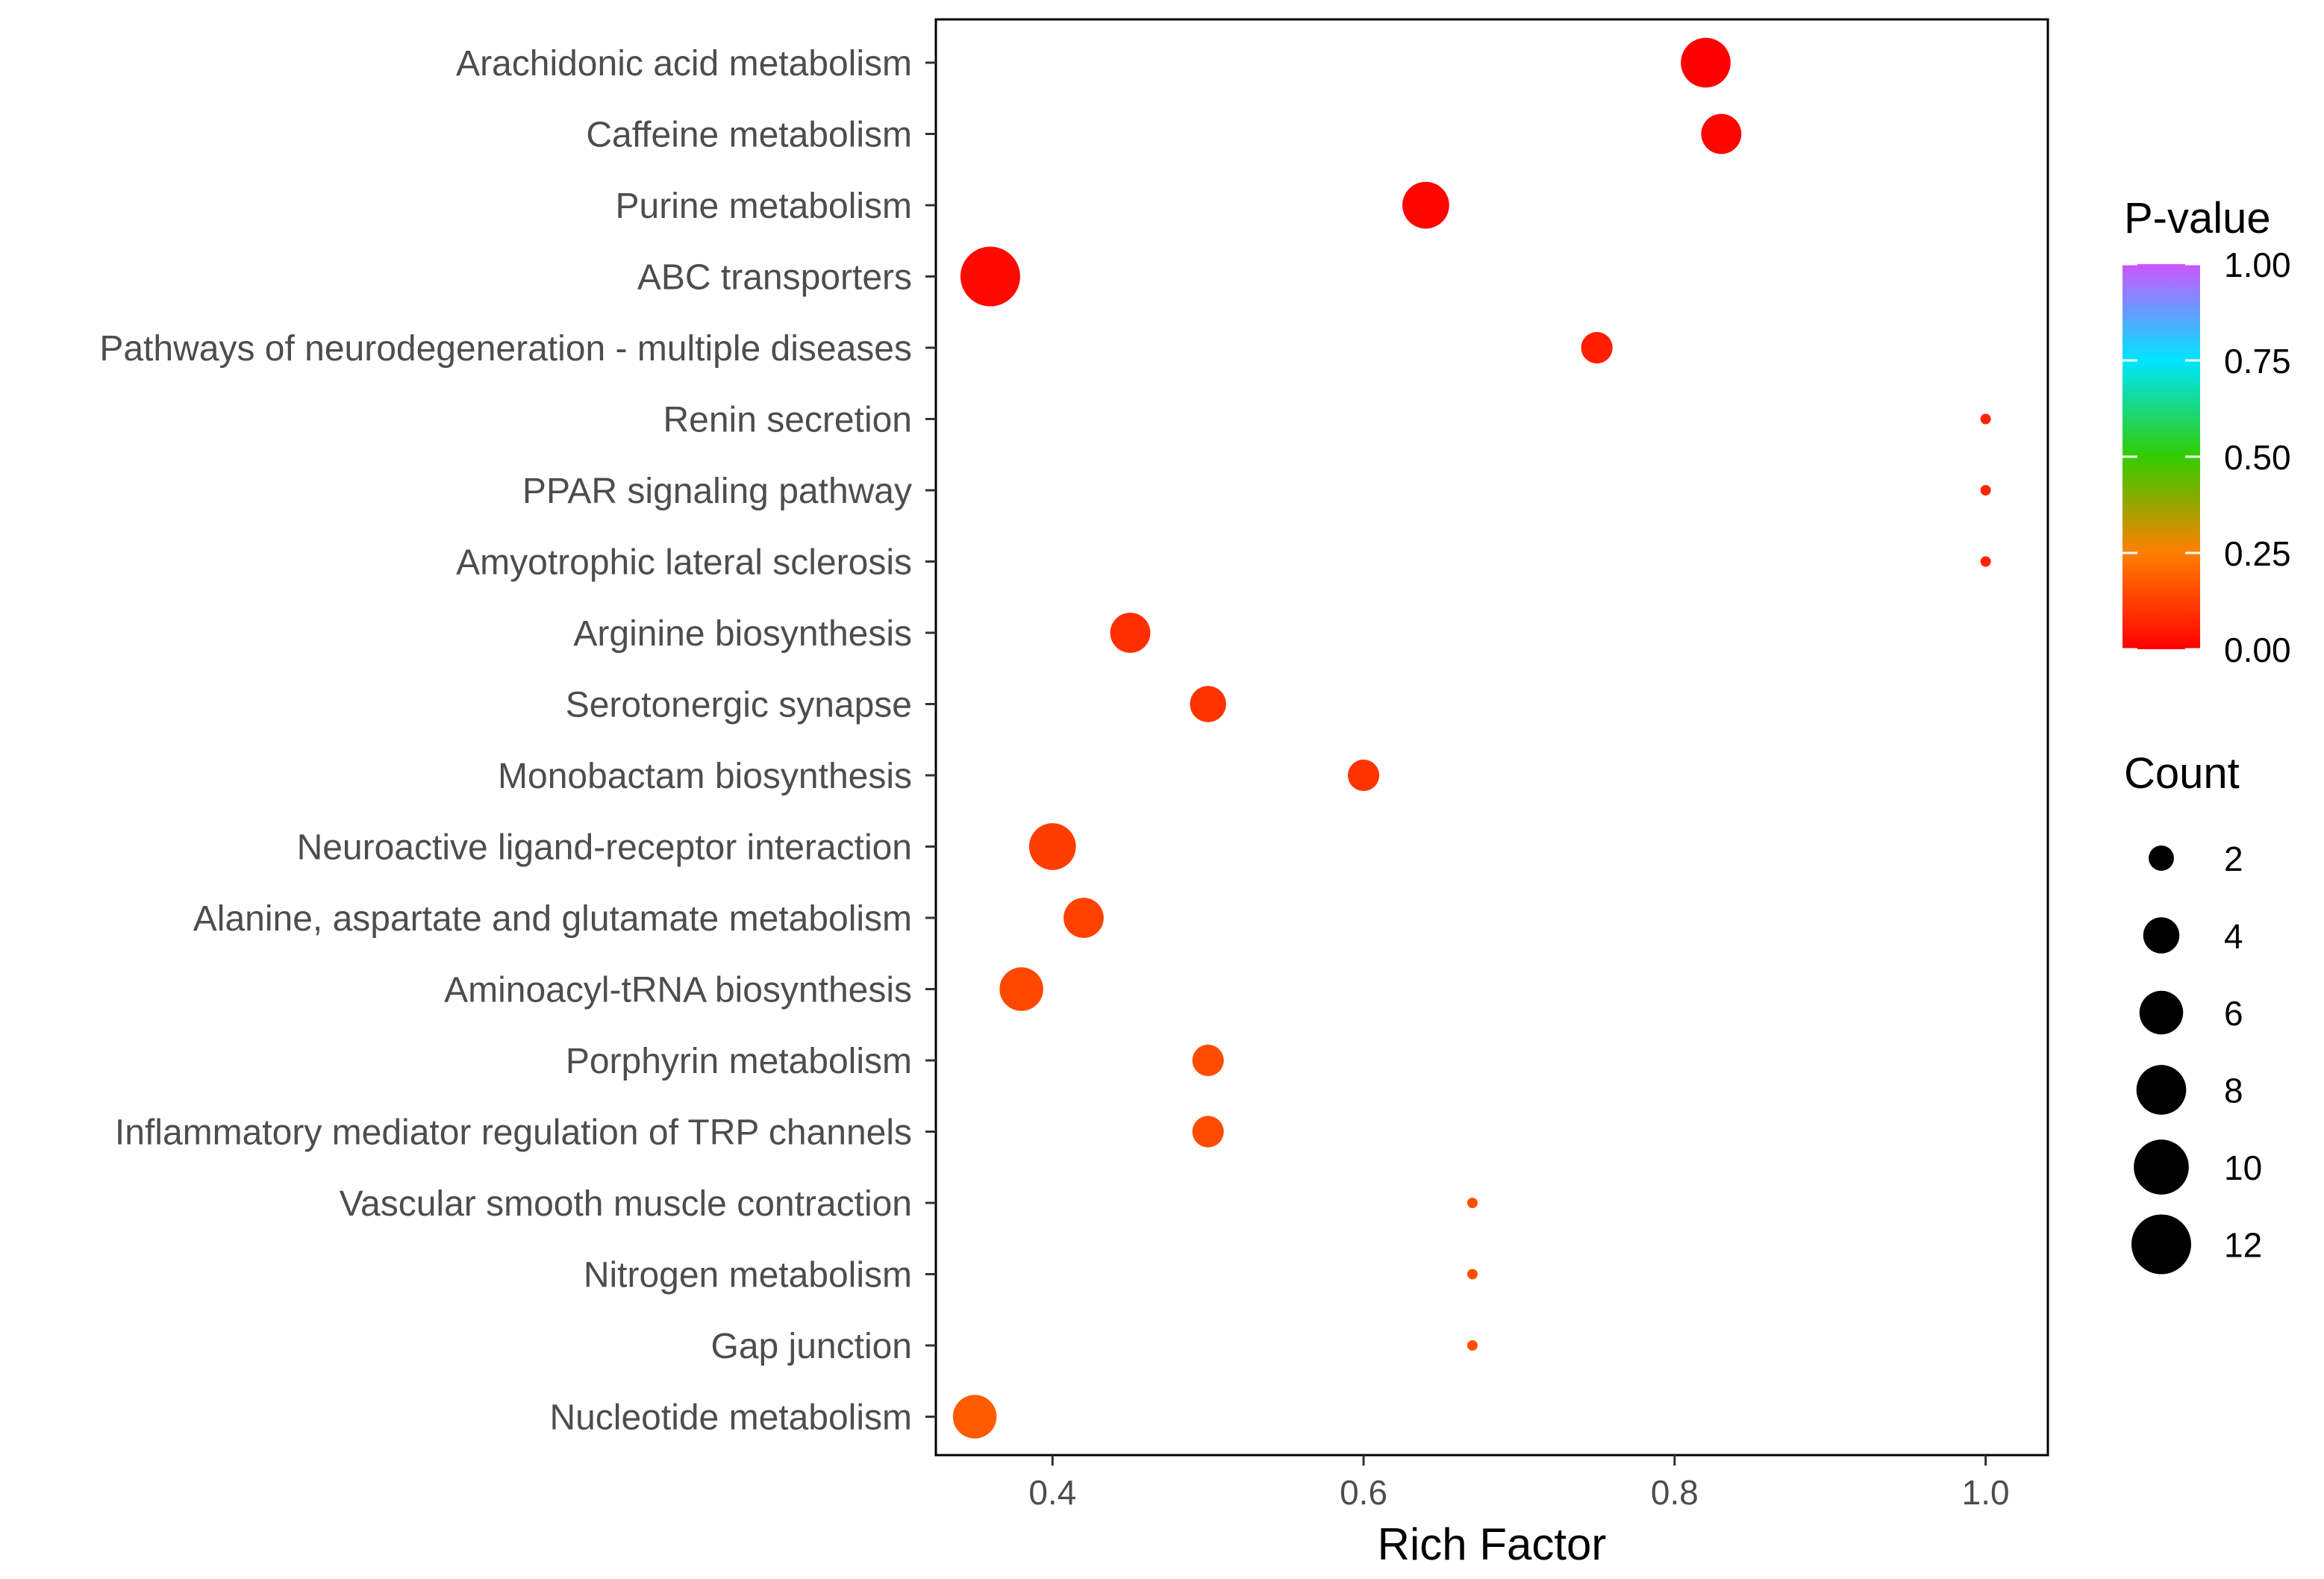 This screenshot has height=1579, width=2324. I want to click on size-key-label: 2, so click(2233, 859).